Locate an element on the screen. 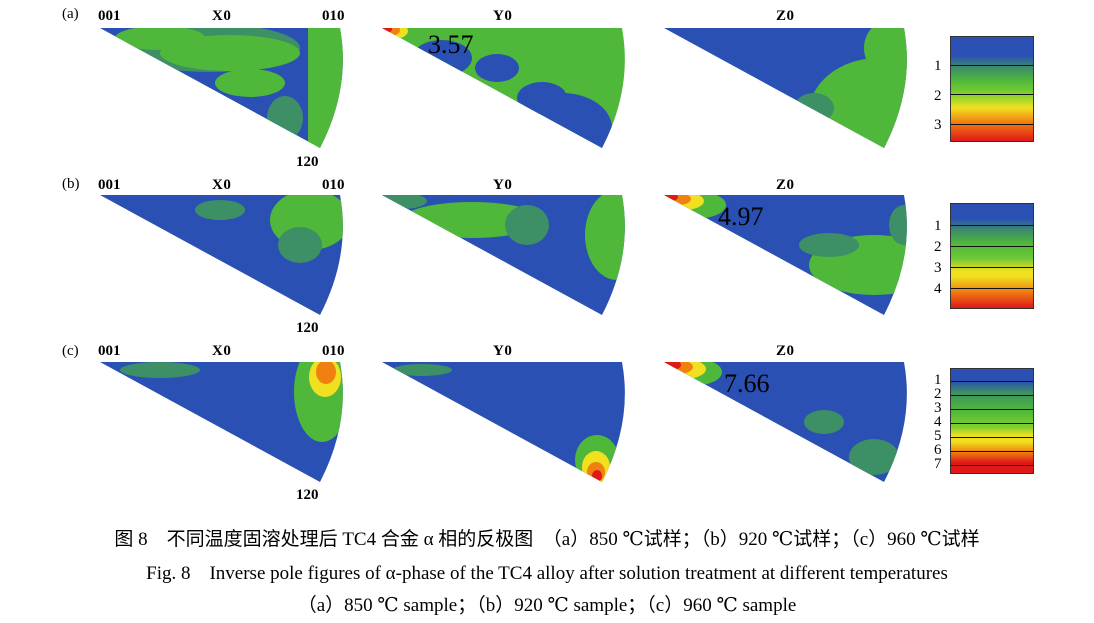 This screenshot has height=623, width=1094. corner-010-c: 010 is located at coordinates (333, 351).